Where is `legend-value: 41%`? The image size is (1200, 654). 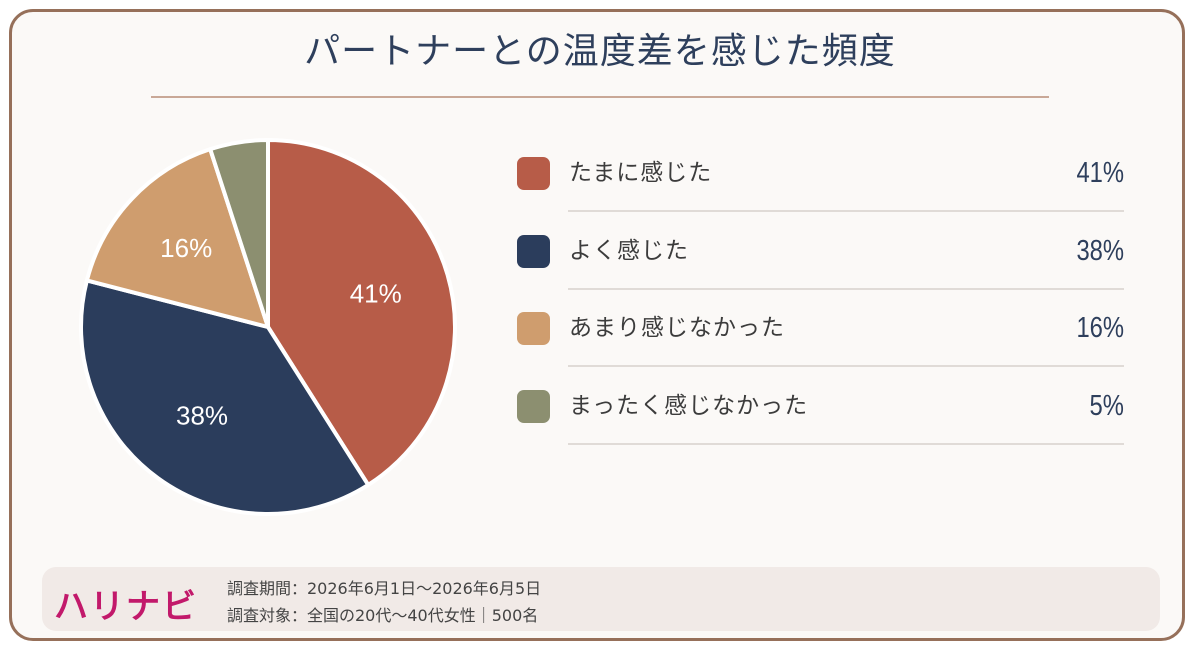
legend-value: 41% is located at coordinates (1100, 173).